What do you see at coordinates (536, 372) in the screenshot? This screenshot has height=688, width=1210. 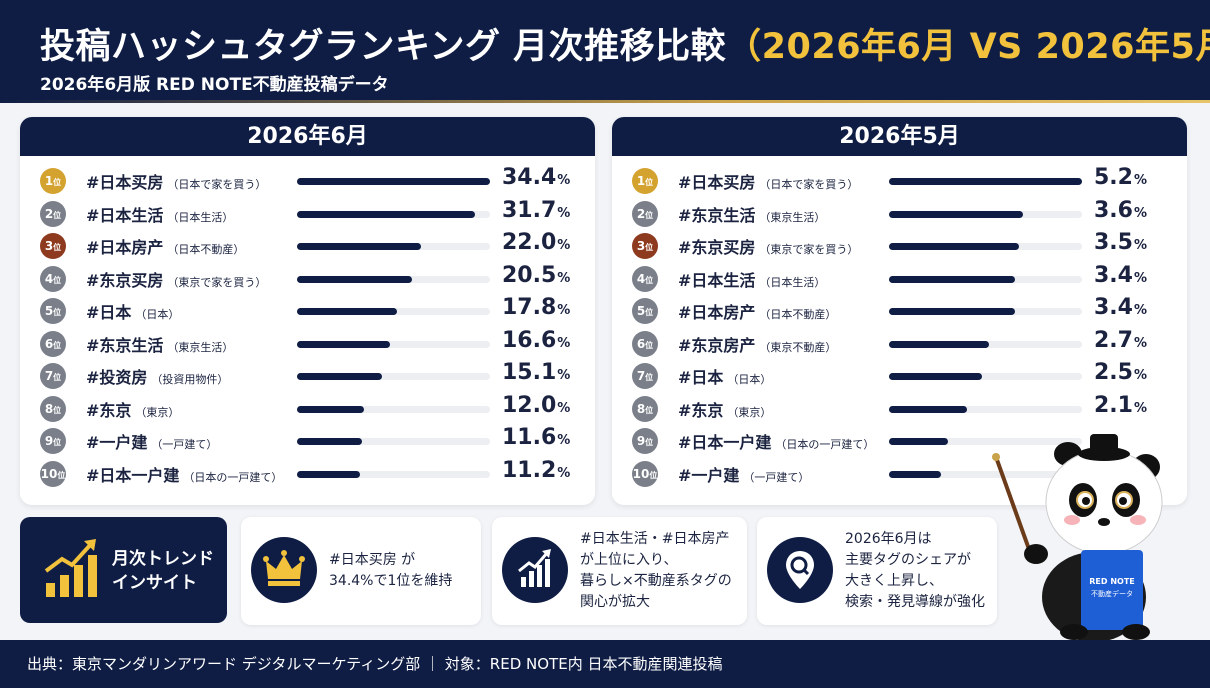 I see `share-percent: 15.1%` at bounding box center [536, 372].